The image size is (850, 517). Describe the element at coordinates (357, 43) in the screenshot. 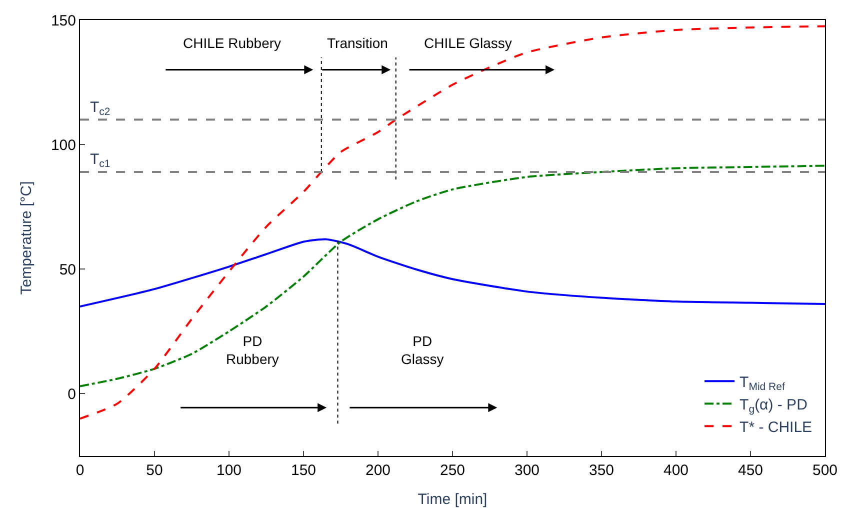

I see `annotation: Transition` at that location.